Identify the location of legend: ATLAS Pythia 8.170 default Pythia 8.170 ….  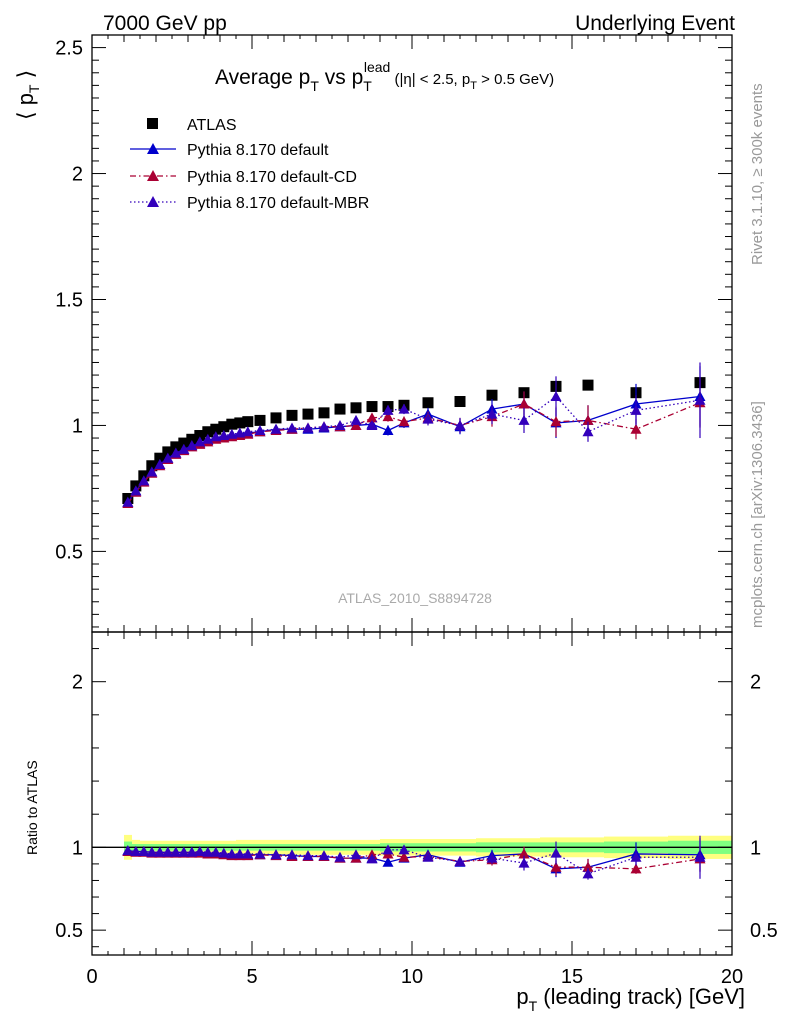
(249, 164).